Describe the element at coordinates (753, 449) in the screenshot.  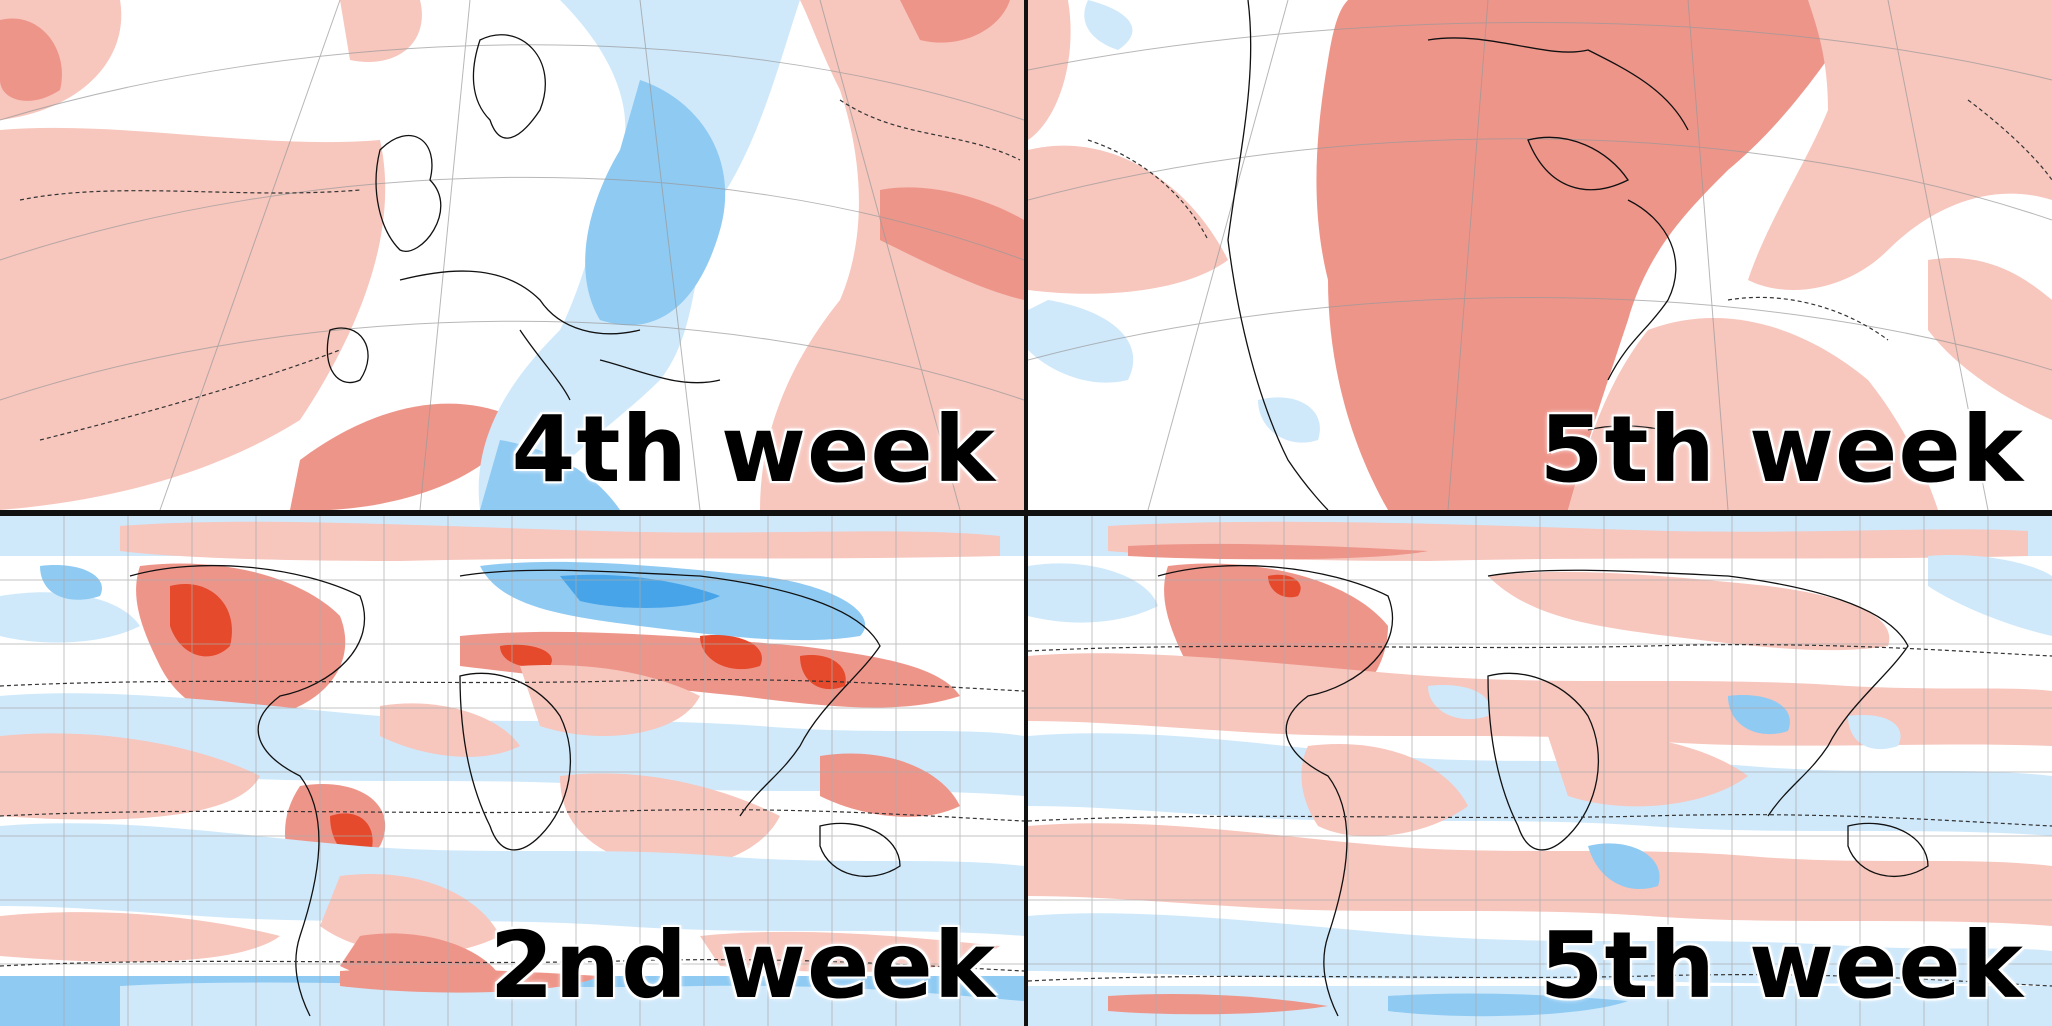
I see `panel-label: 4th week` at that location.